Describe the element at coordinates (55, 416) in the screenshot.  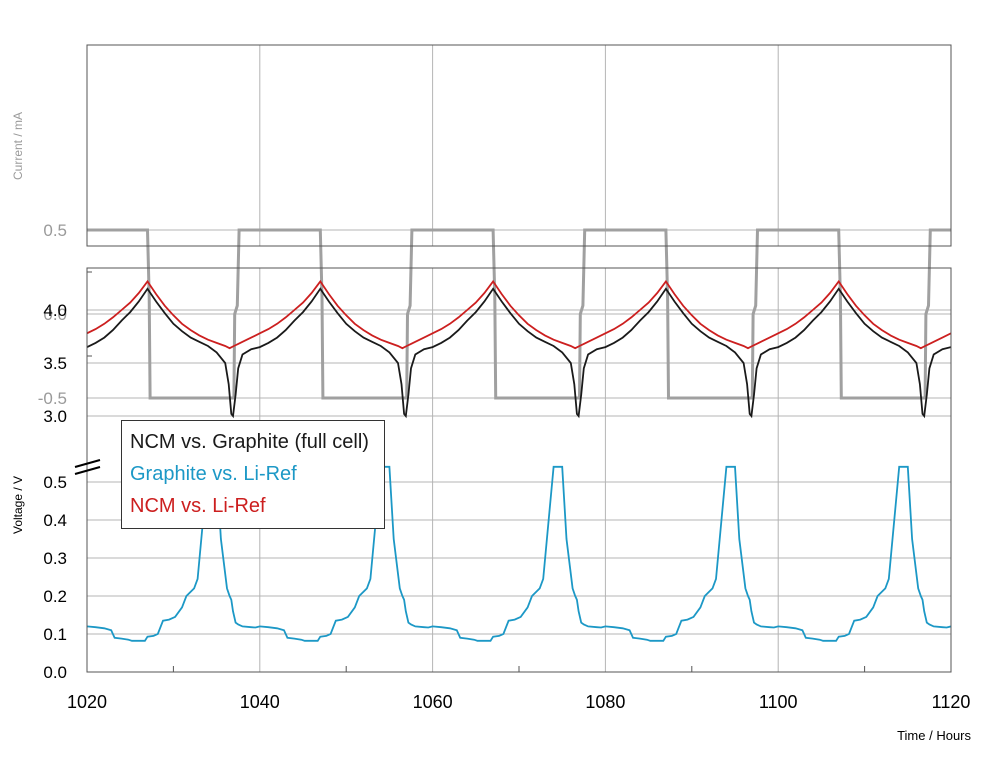
I see `voltage-upper-ytick-label: 3.0` at that location.